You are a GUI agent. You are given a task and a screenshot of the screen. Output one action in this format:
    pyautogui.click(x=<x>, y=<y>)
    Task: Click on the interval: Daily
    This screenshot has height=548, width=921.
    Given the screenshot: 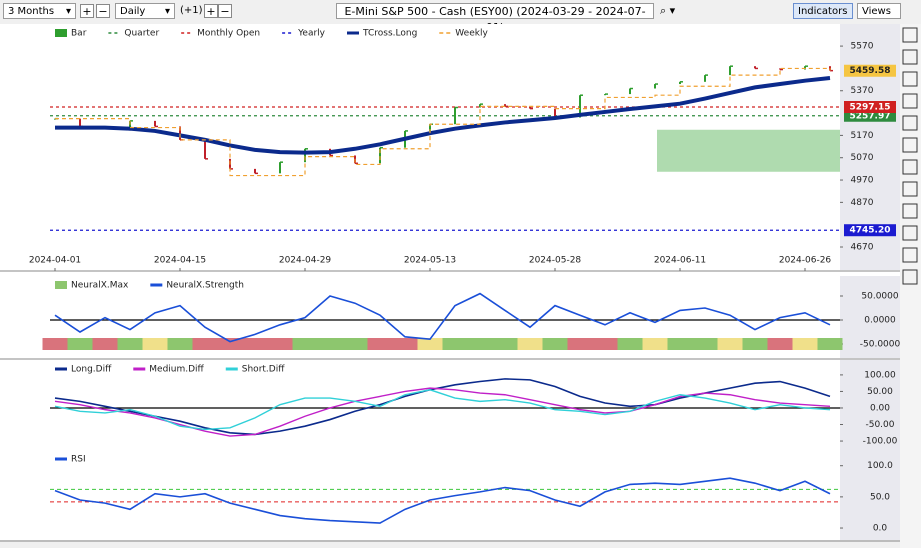 What is the action you would take?
    pyautogui.click(x=133, y=11)
    